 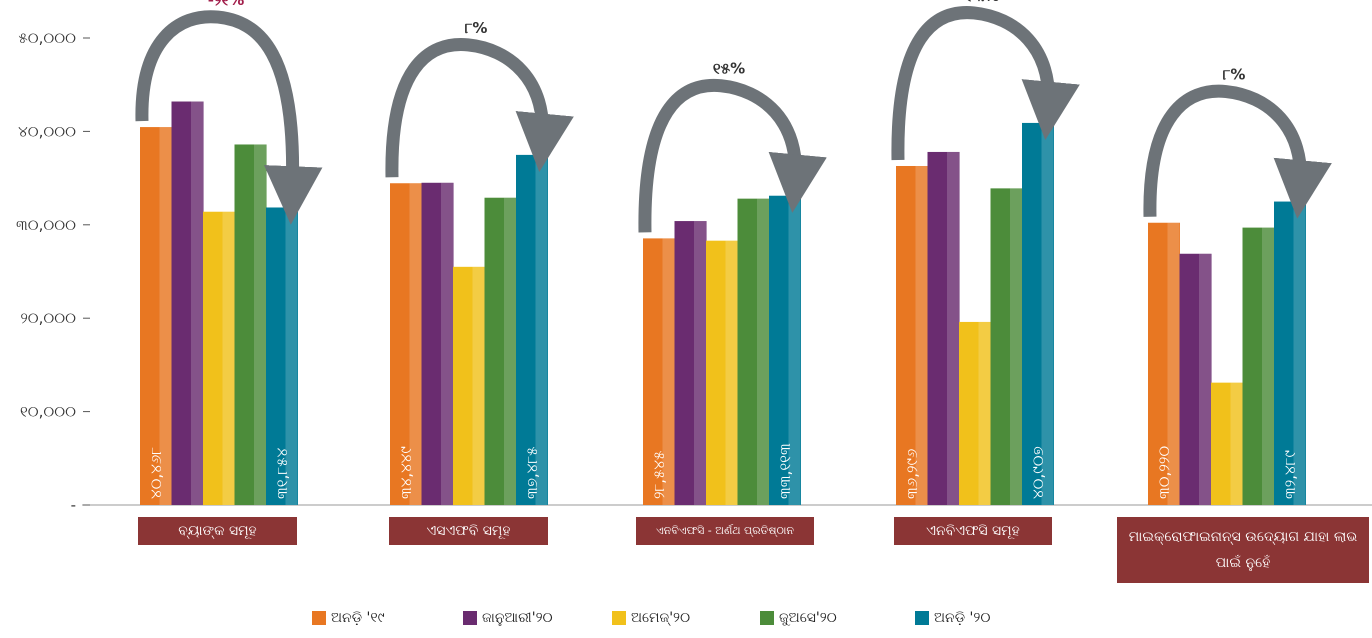 I want to click on y-tick-label: ୪୦,୦୦୦, so click(x=47, y=131).